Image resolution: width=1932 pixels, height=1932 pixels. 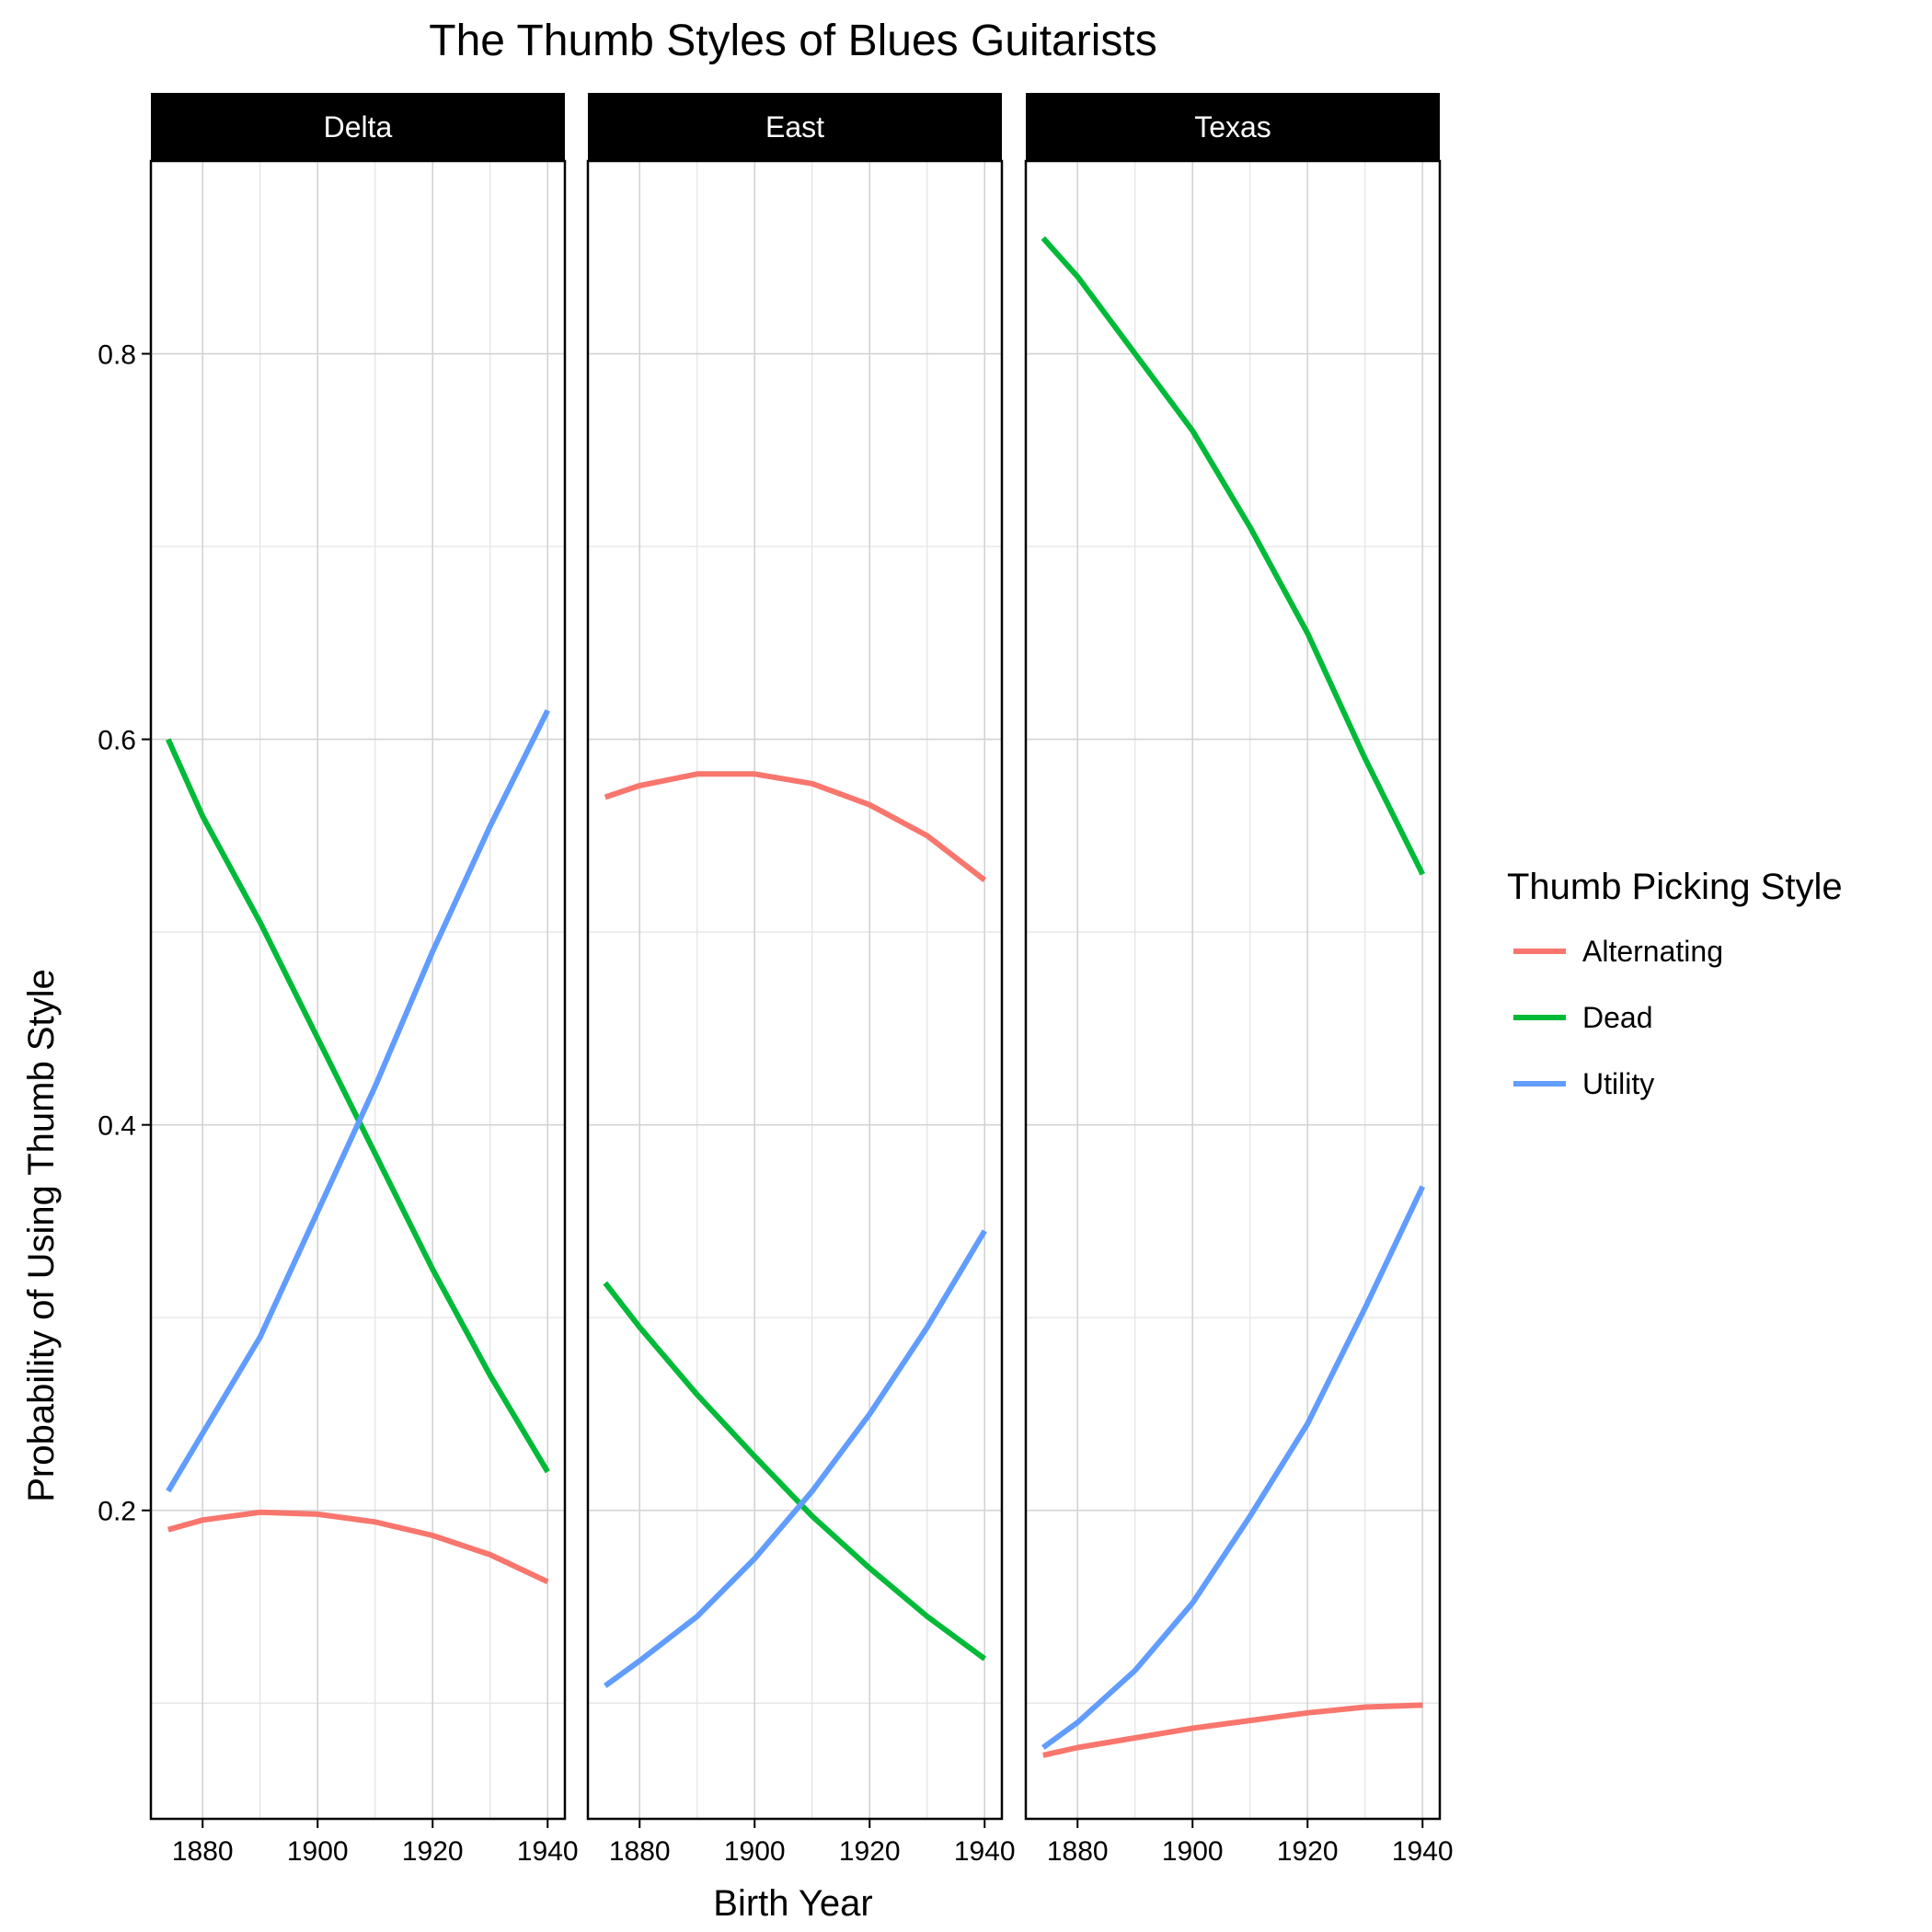 What do you see at coordinates (792, 41) in the screenshot?
I see `chart-title: The Thumb Styles of Blues Guitarists` at bounding box center [792, 41].